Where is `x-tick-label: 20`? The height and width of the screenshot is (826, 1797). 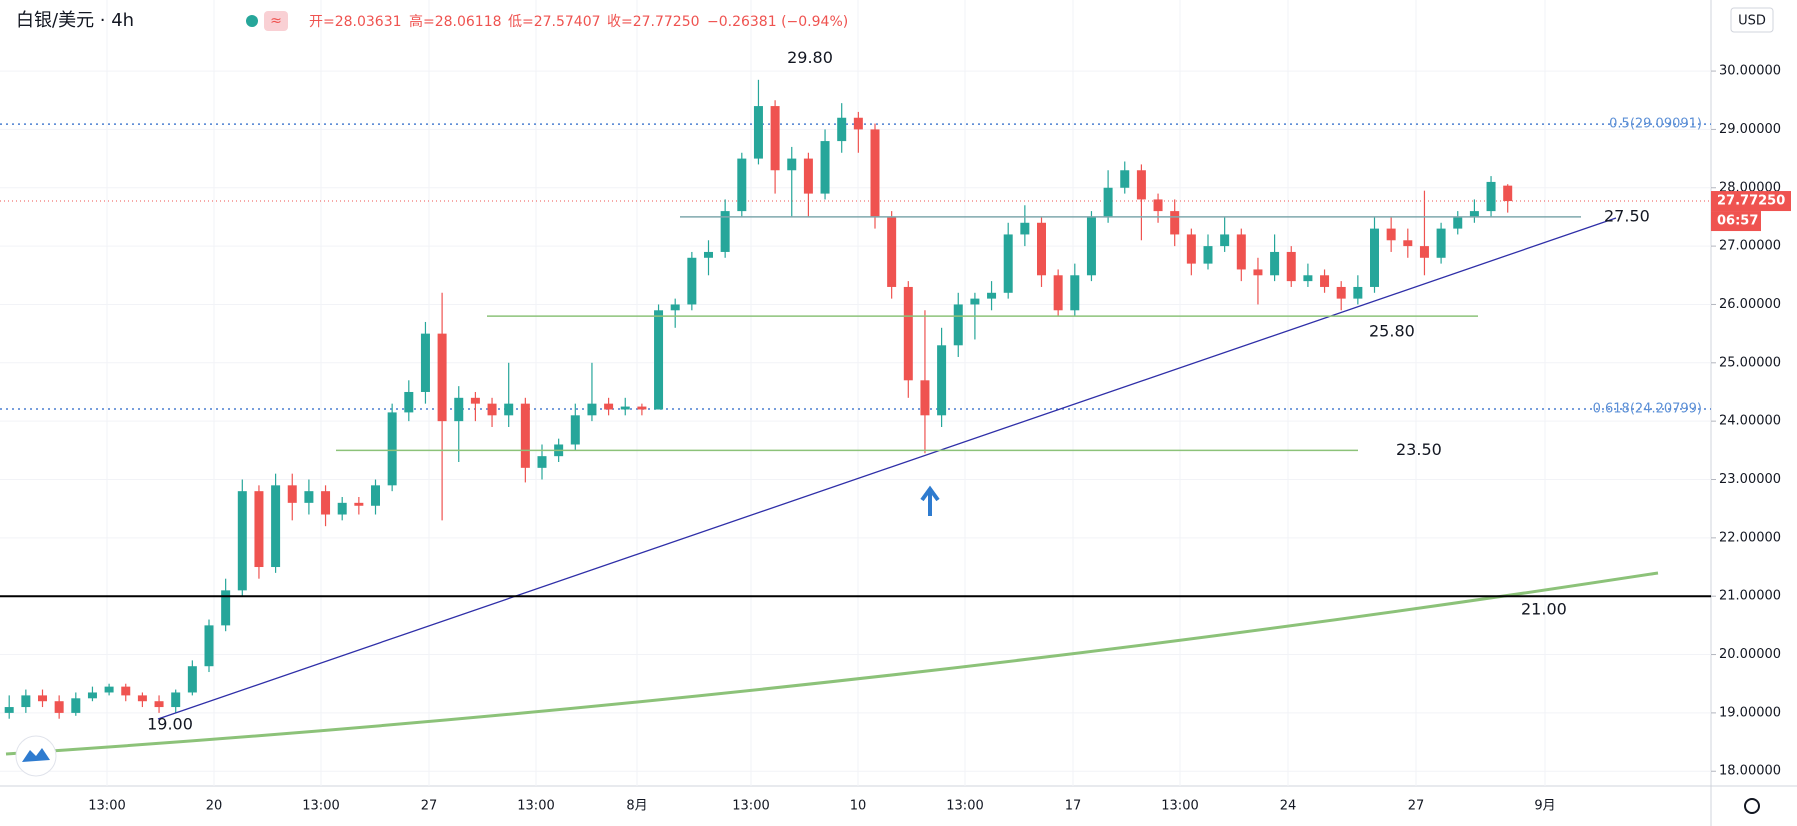 x-tick-label: 20 is located at coordinates (214, 806).